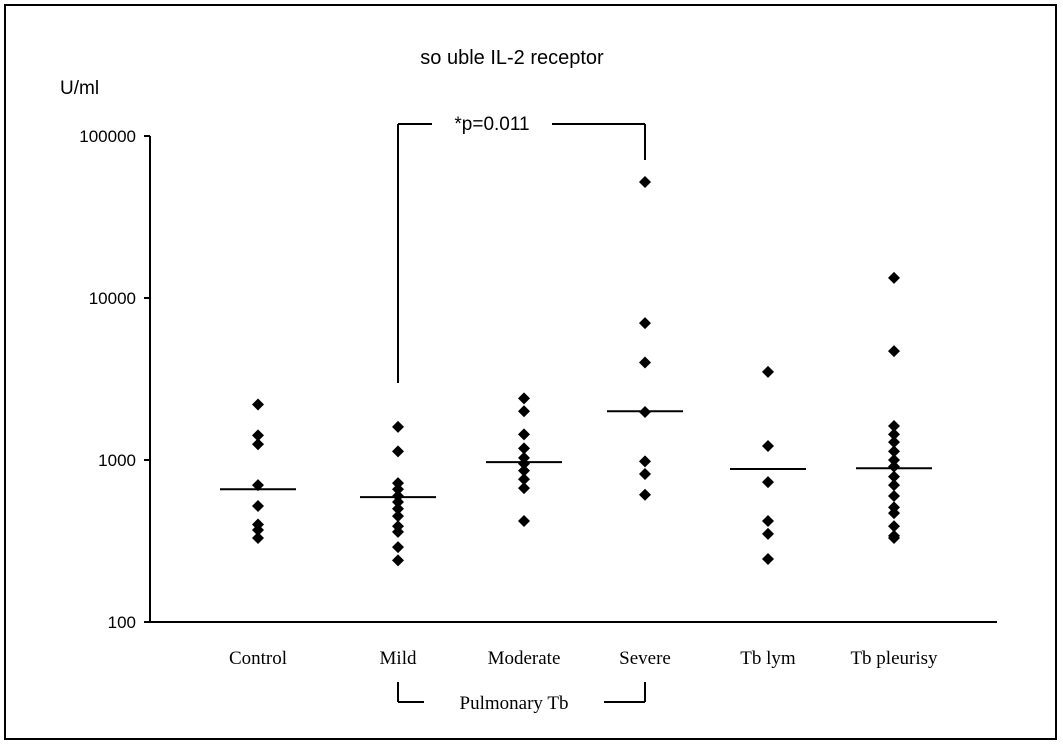 The width and height of the screenshot is (1063, 746). Describe the element at coordinates (521, 248) in the screenshot. I see `significance-annotation: *p=0.011` at that location.